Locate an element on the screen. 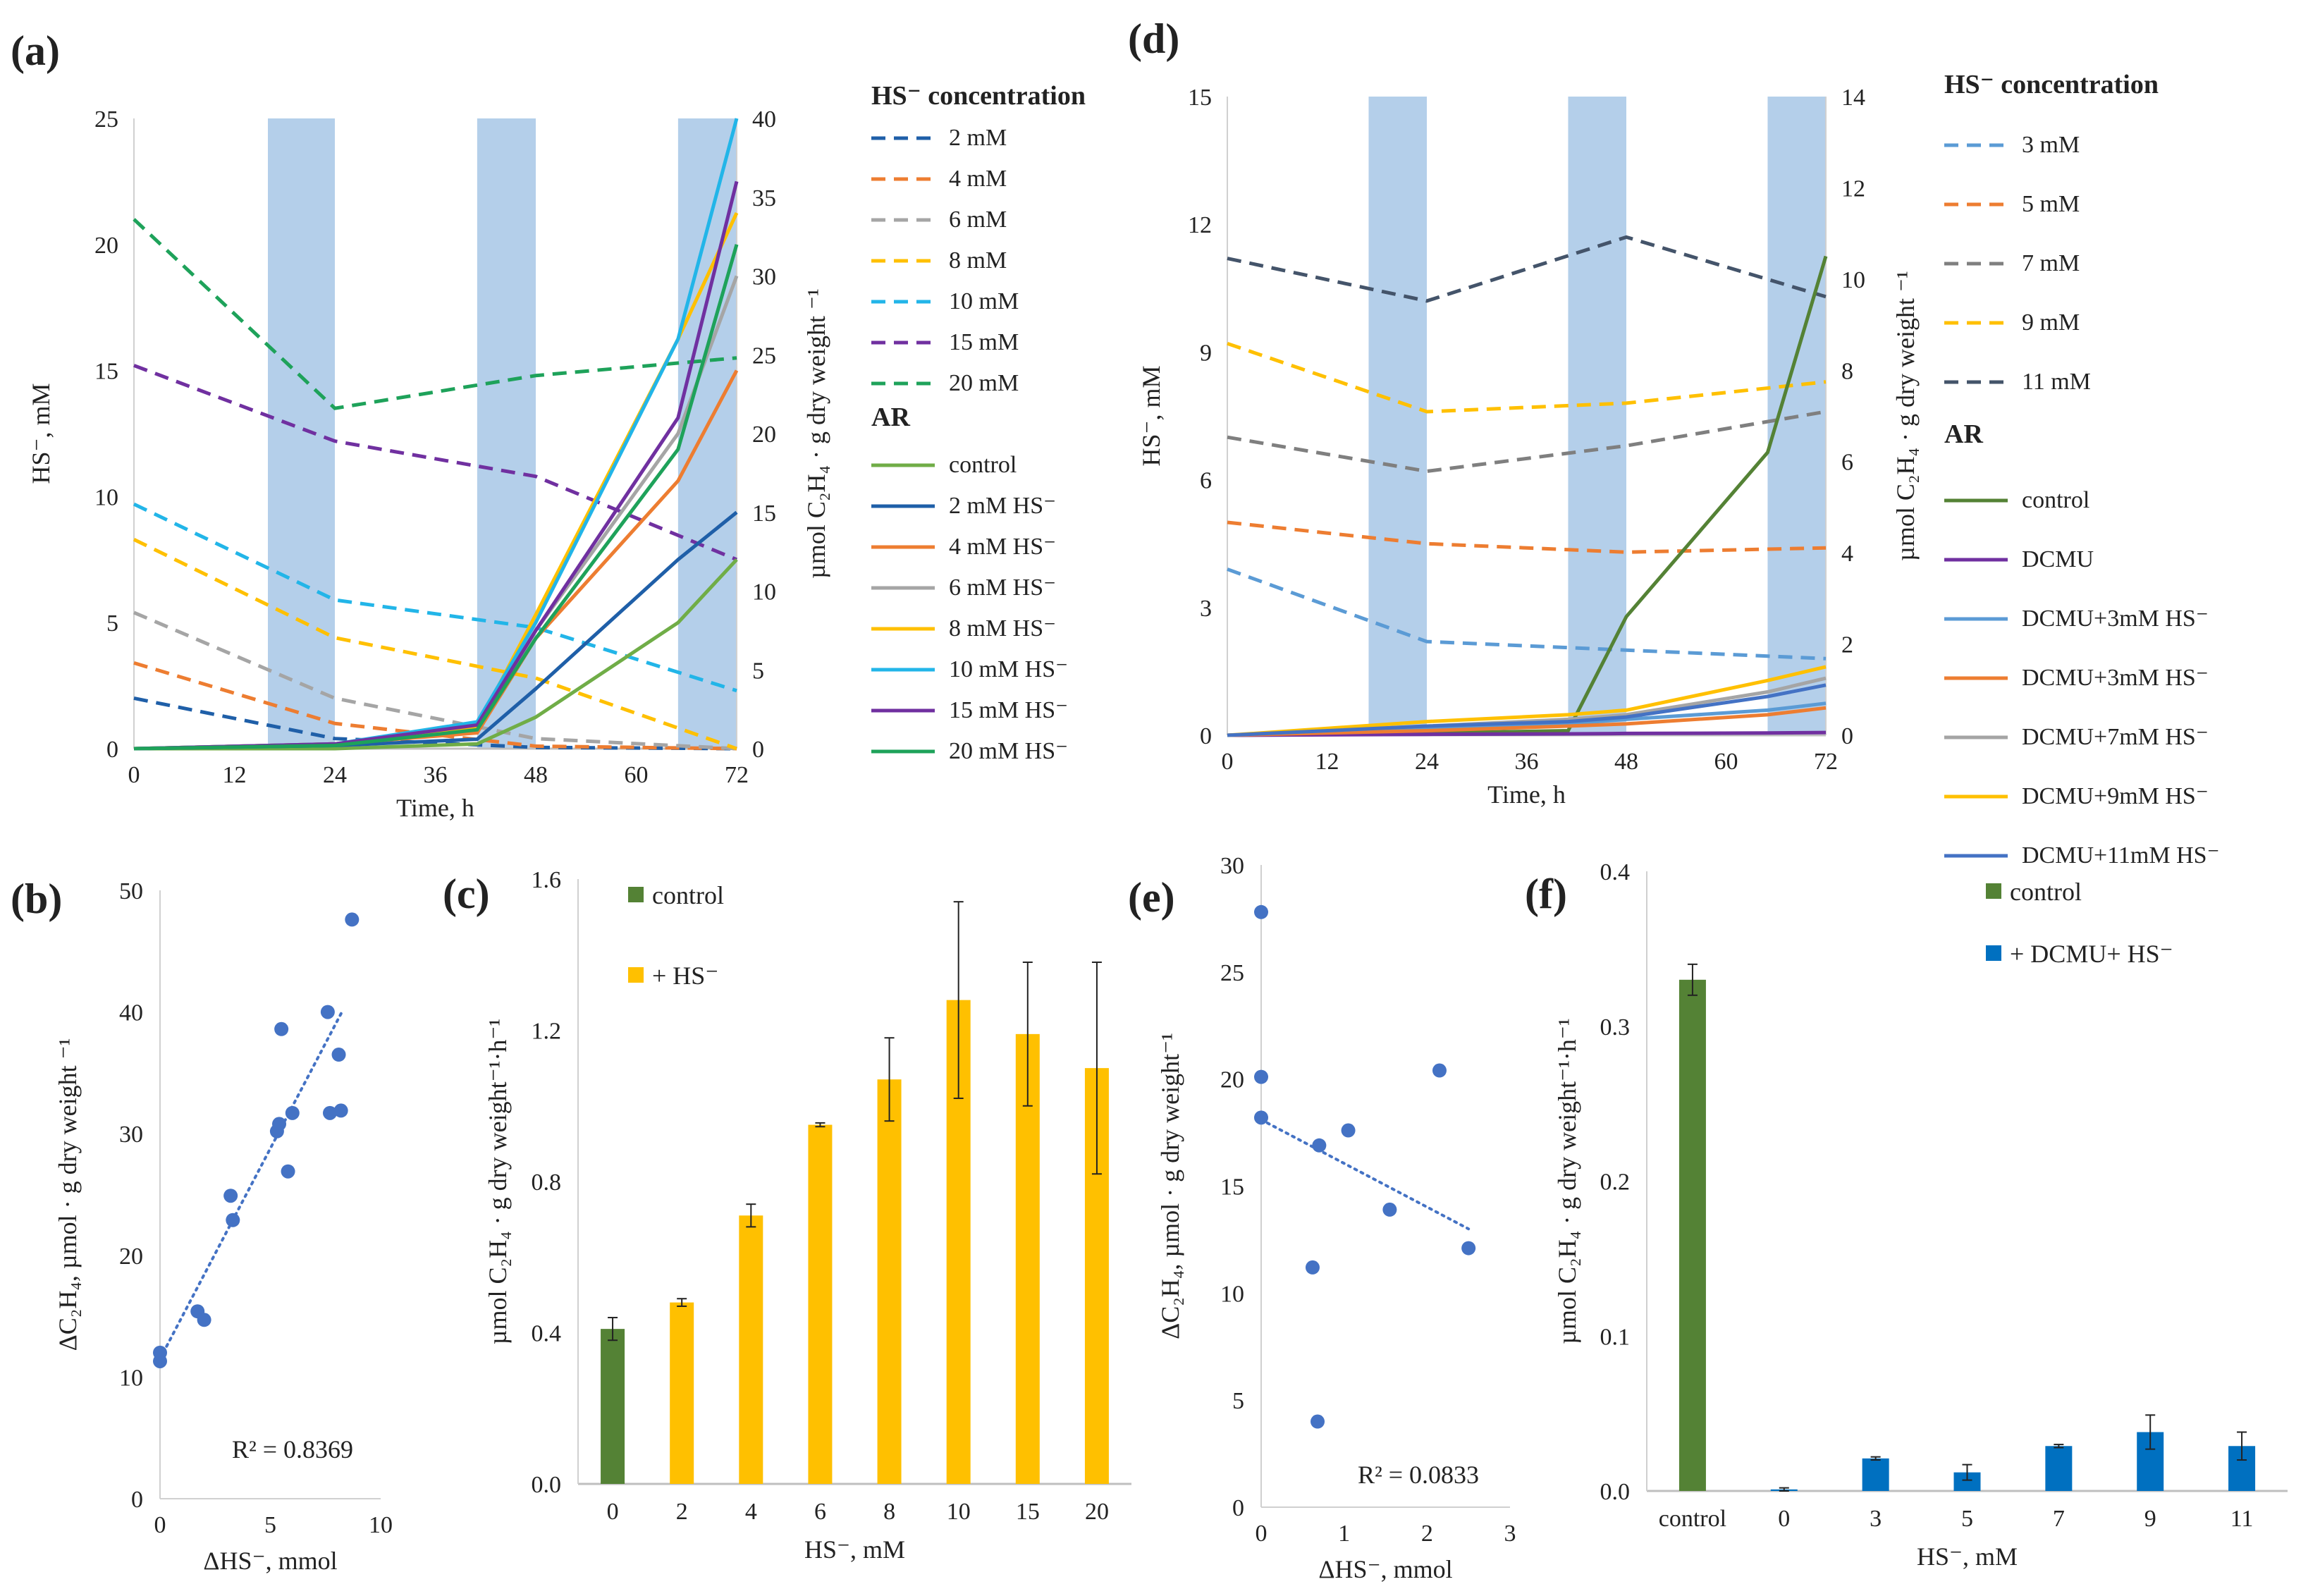  y-left-tick-label: 5 is located at coordinates (112, 624).